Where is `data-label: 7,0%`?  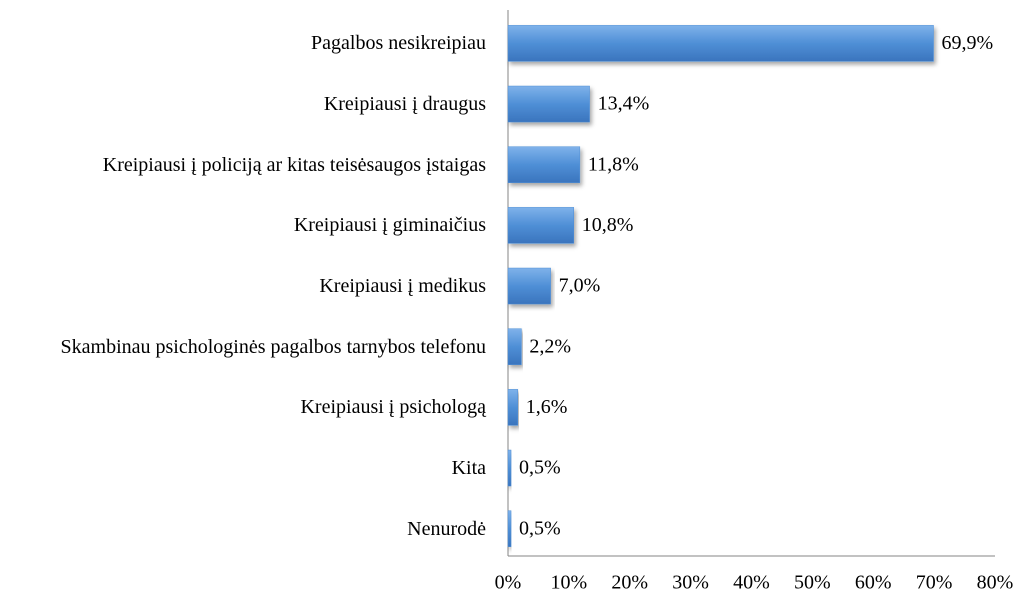
data-label: 7,0% is located at coordinates (580, 286).